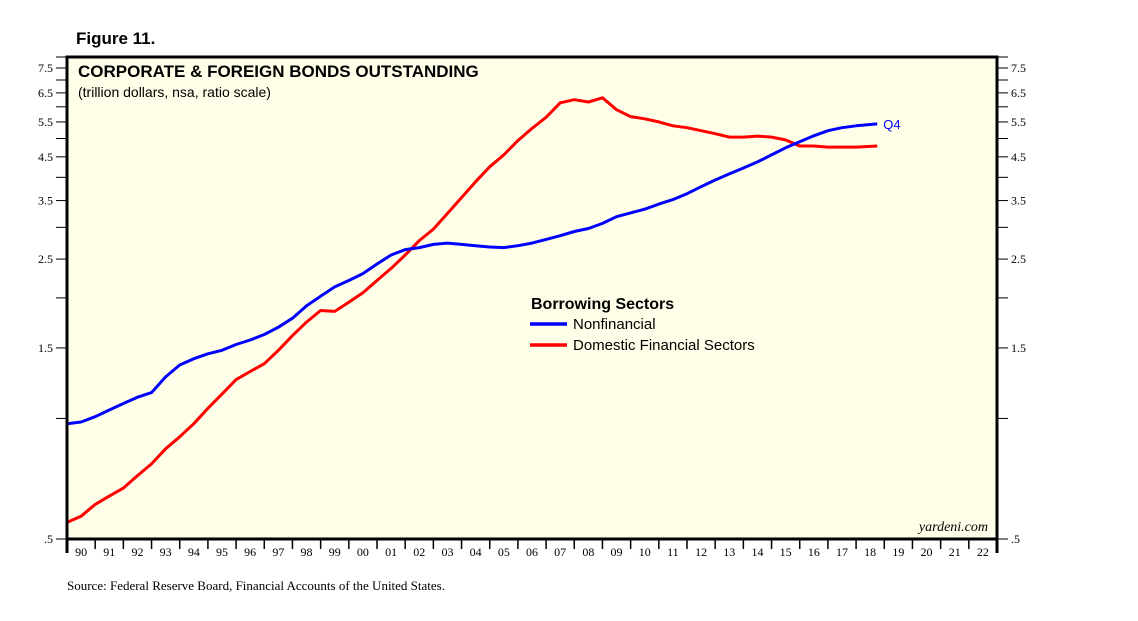 This screenshot has height=621, width=1138. Describe the element at coordinates (363, 552) in the screenshot. I see `x-tick-label: 00` at that location.